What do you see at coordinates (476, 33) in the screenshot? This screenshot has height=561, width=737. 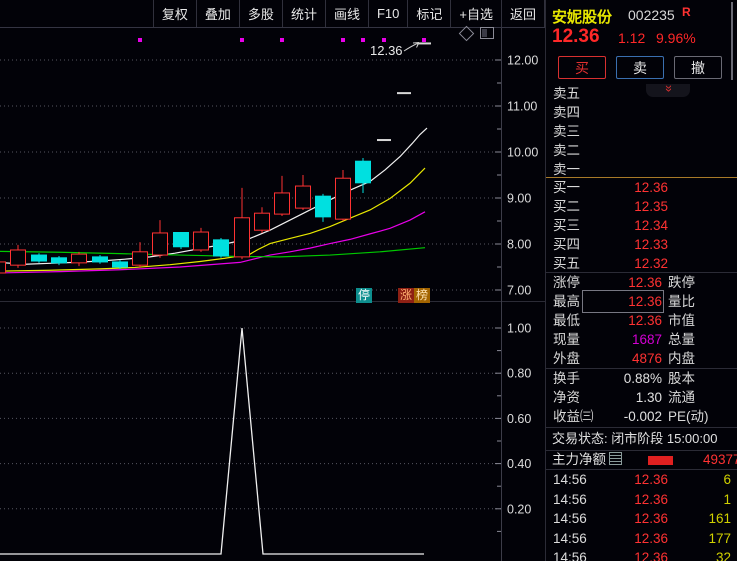 I see `chart-corner-icons` at bounding box center [476, 33].